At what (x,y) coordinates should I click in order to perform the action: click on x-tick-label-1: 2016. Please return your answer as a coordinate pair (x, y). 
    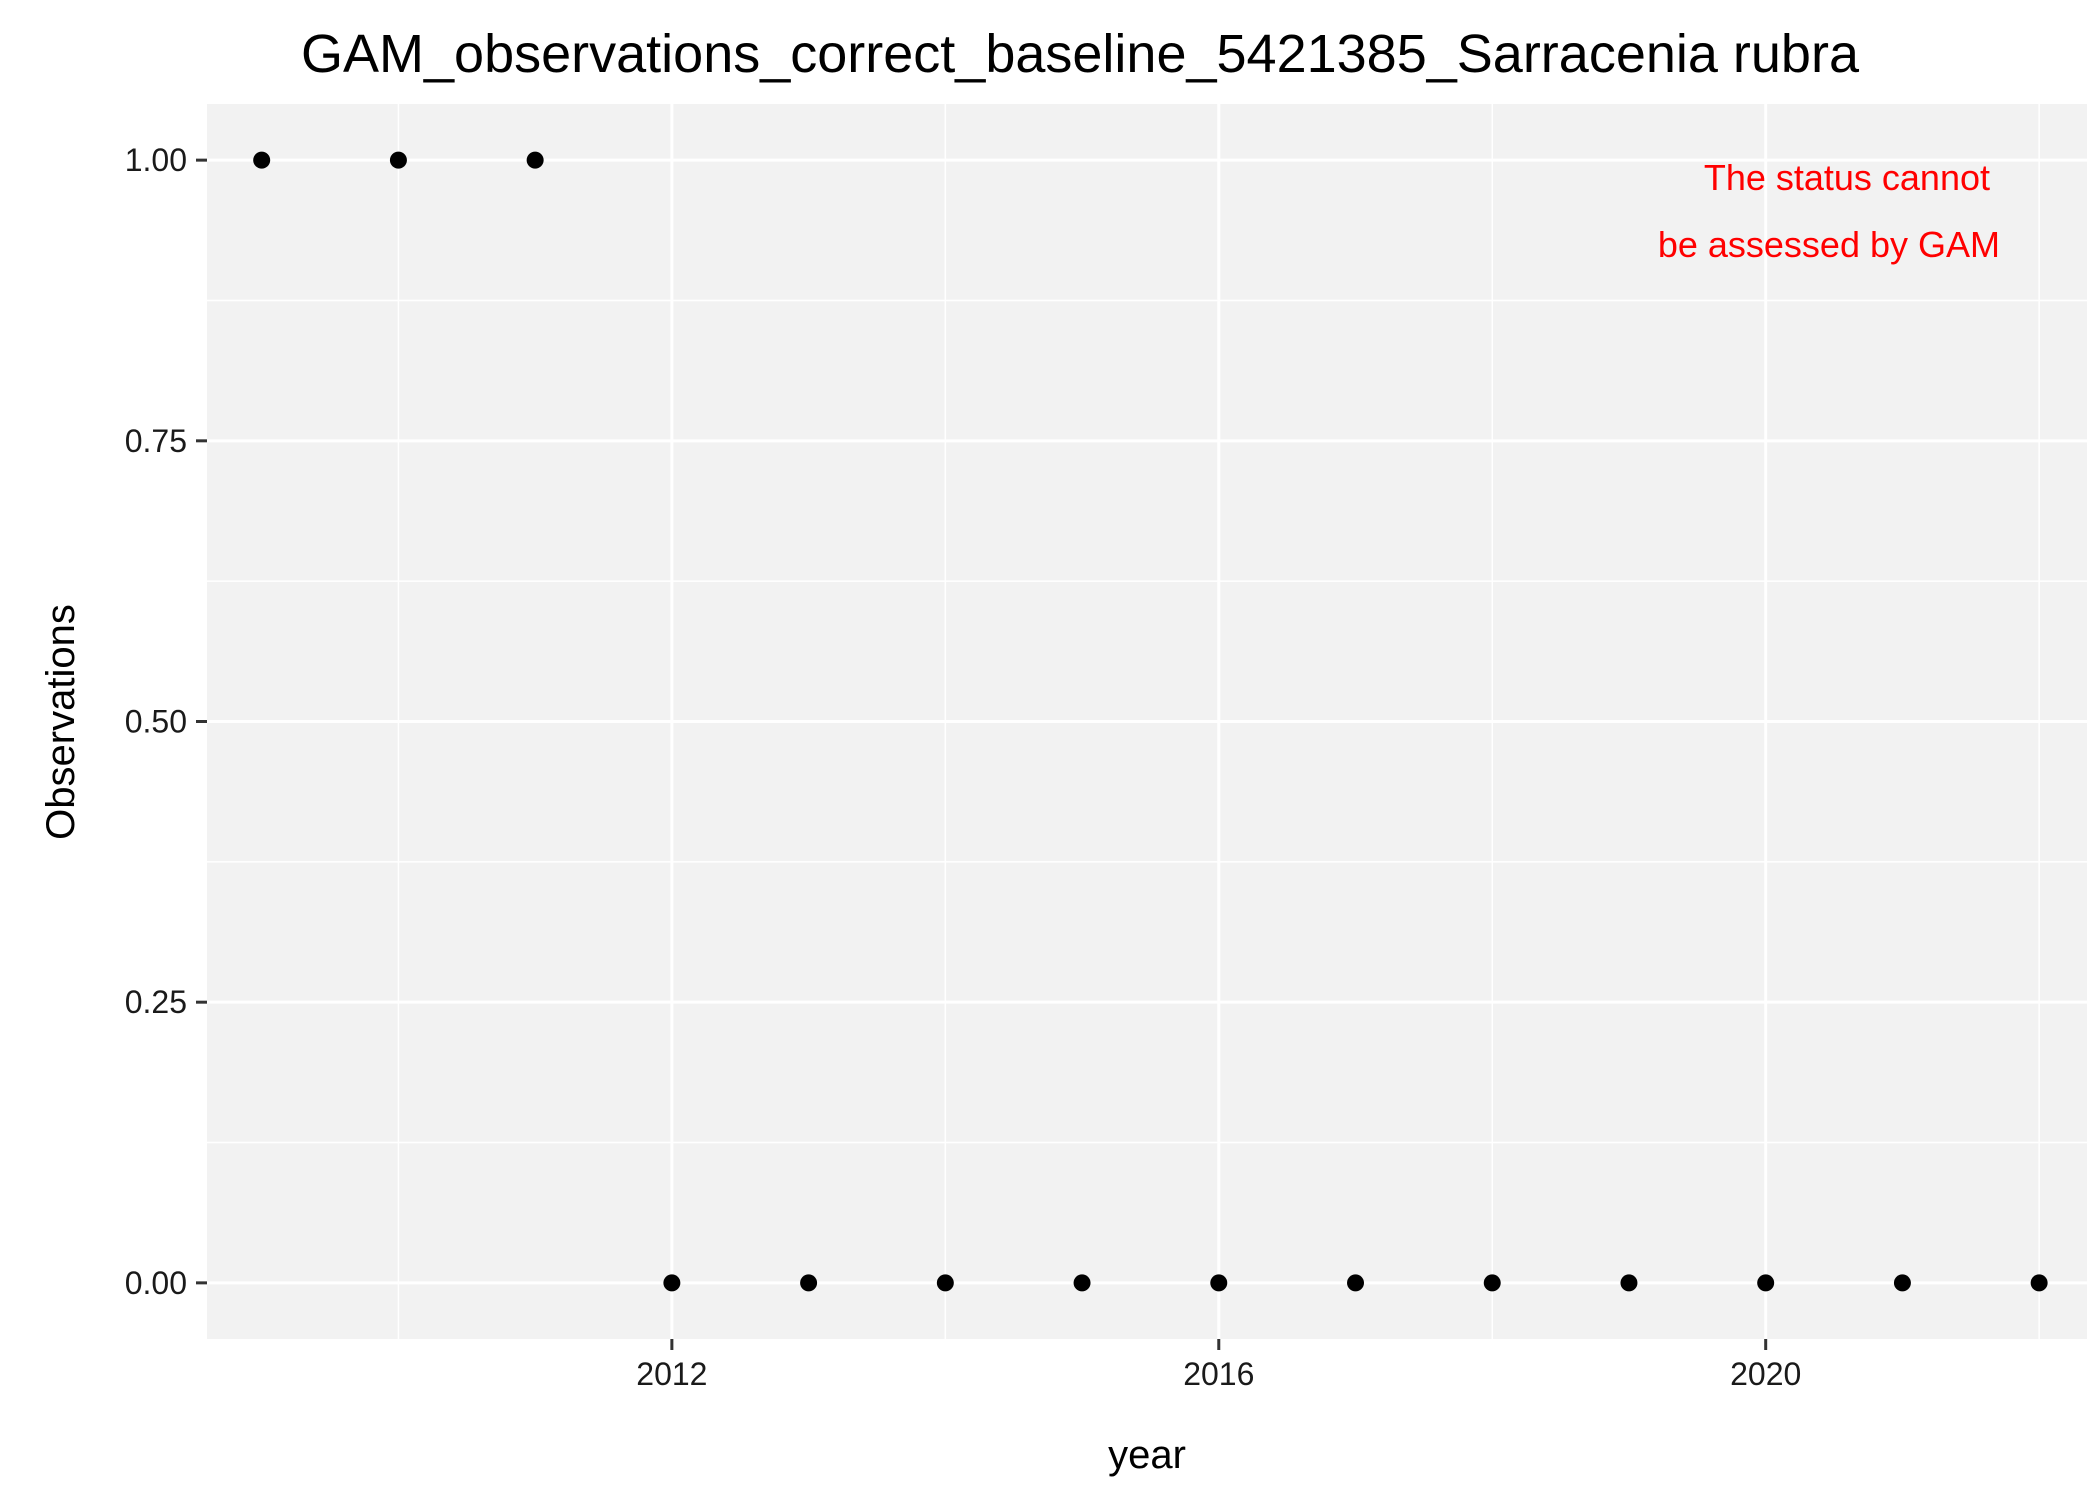
    Looking at the image, I should click on (1218, 1374).